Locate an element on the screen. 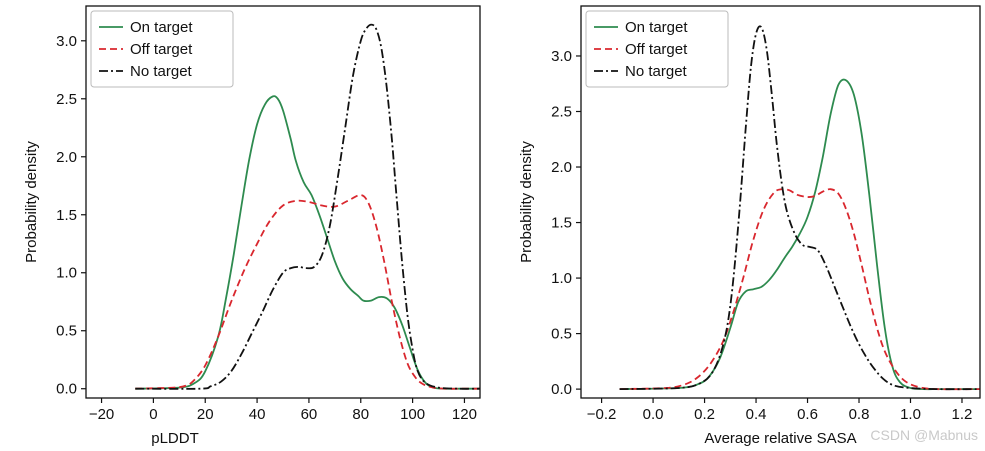 The width and height of the screenshot is (985, 451). x-tick-label: 0.0 is located at coordinates (653, 414).